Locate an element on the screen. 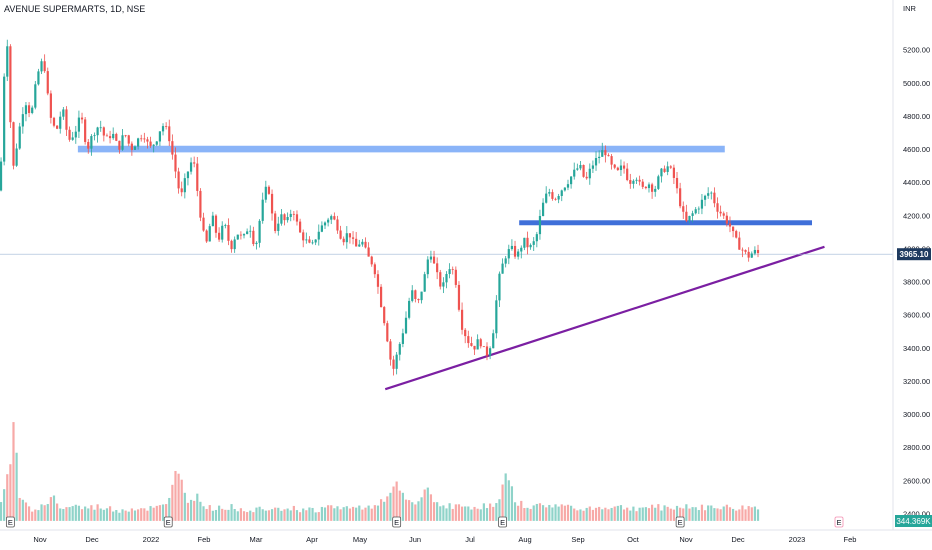 This screenshot has height=550, width=932. last-price-value: 3965.10 is located at coordinates (914, 254).